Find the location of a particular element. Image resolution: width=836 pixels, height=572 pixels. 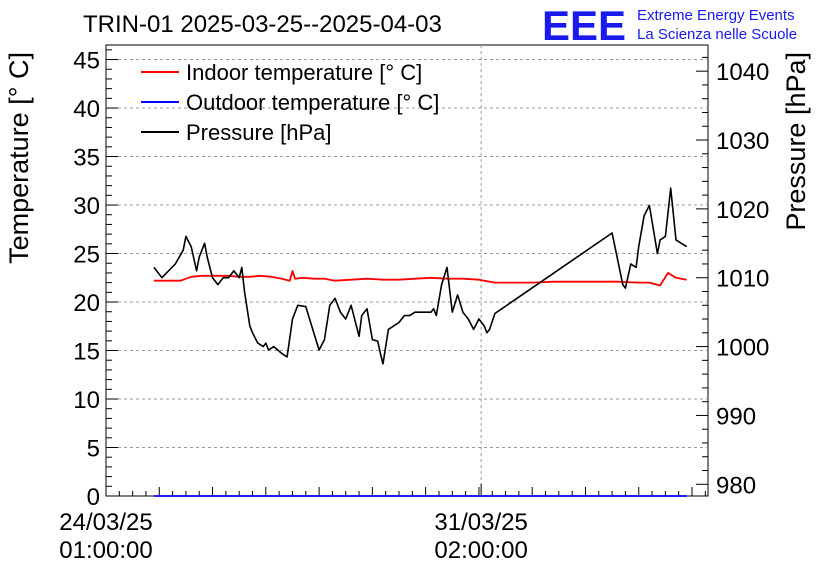

x-tick-label-time: 01:00:00 is located at coordinates (105, 550).